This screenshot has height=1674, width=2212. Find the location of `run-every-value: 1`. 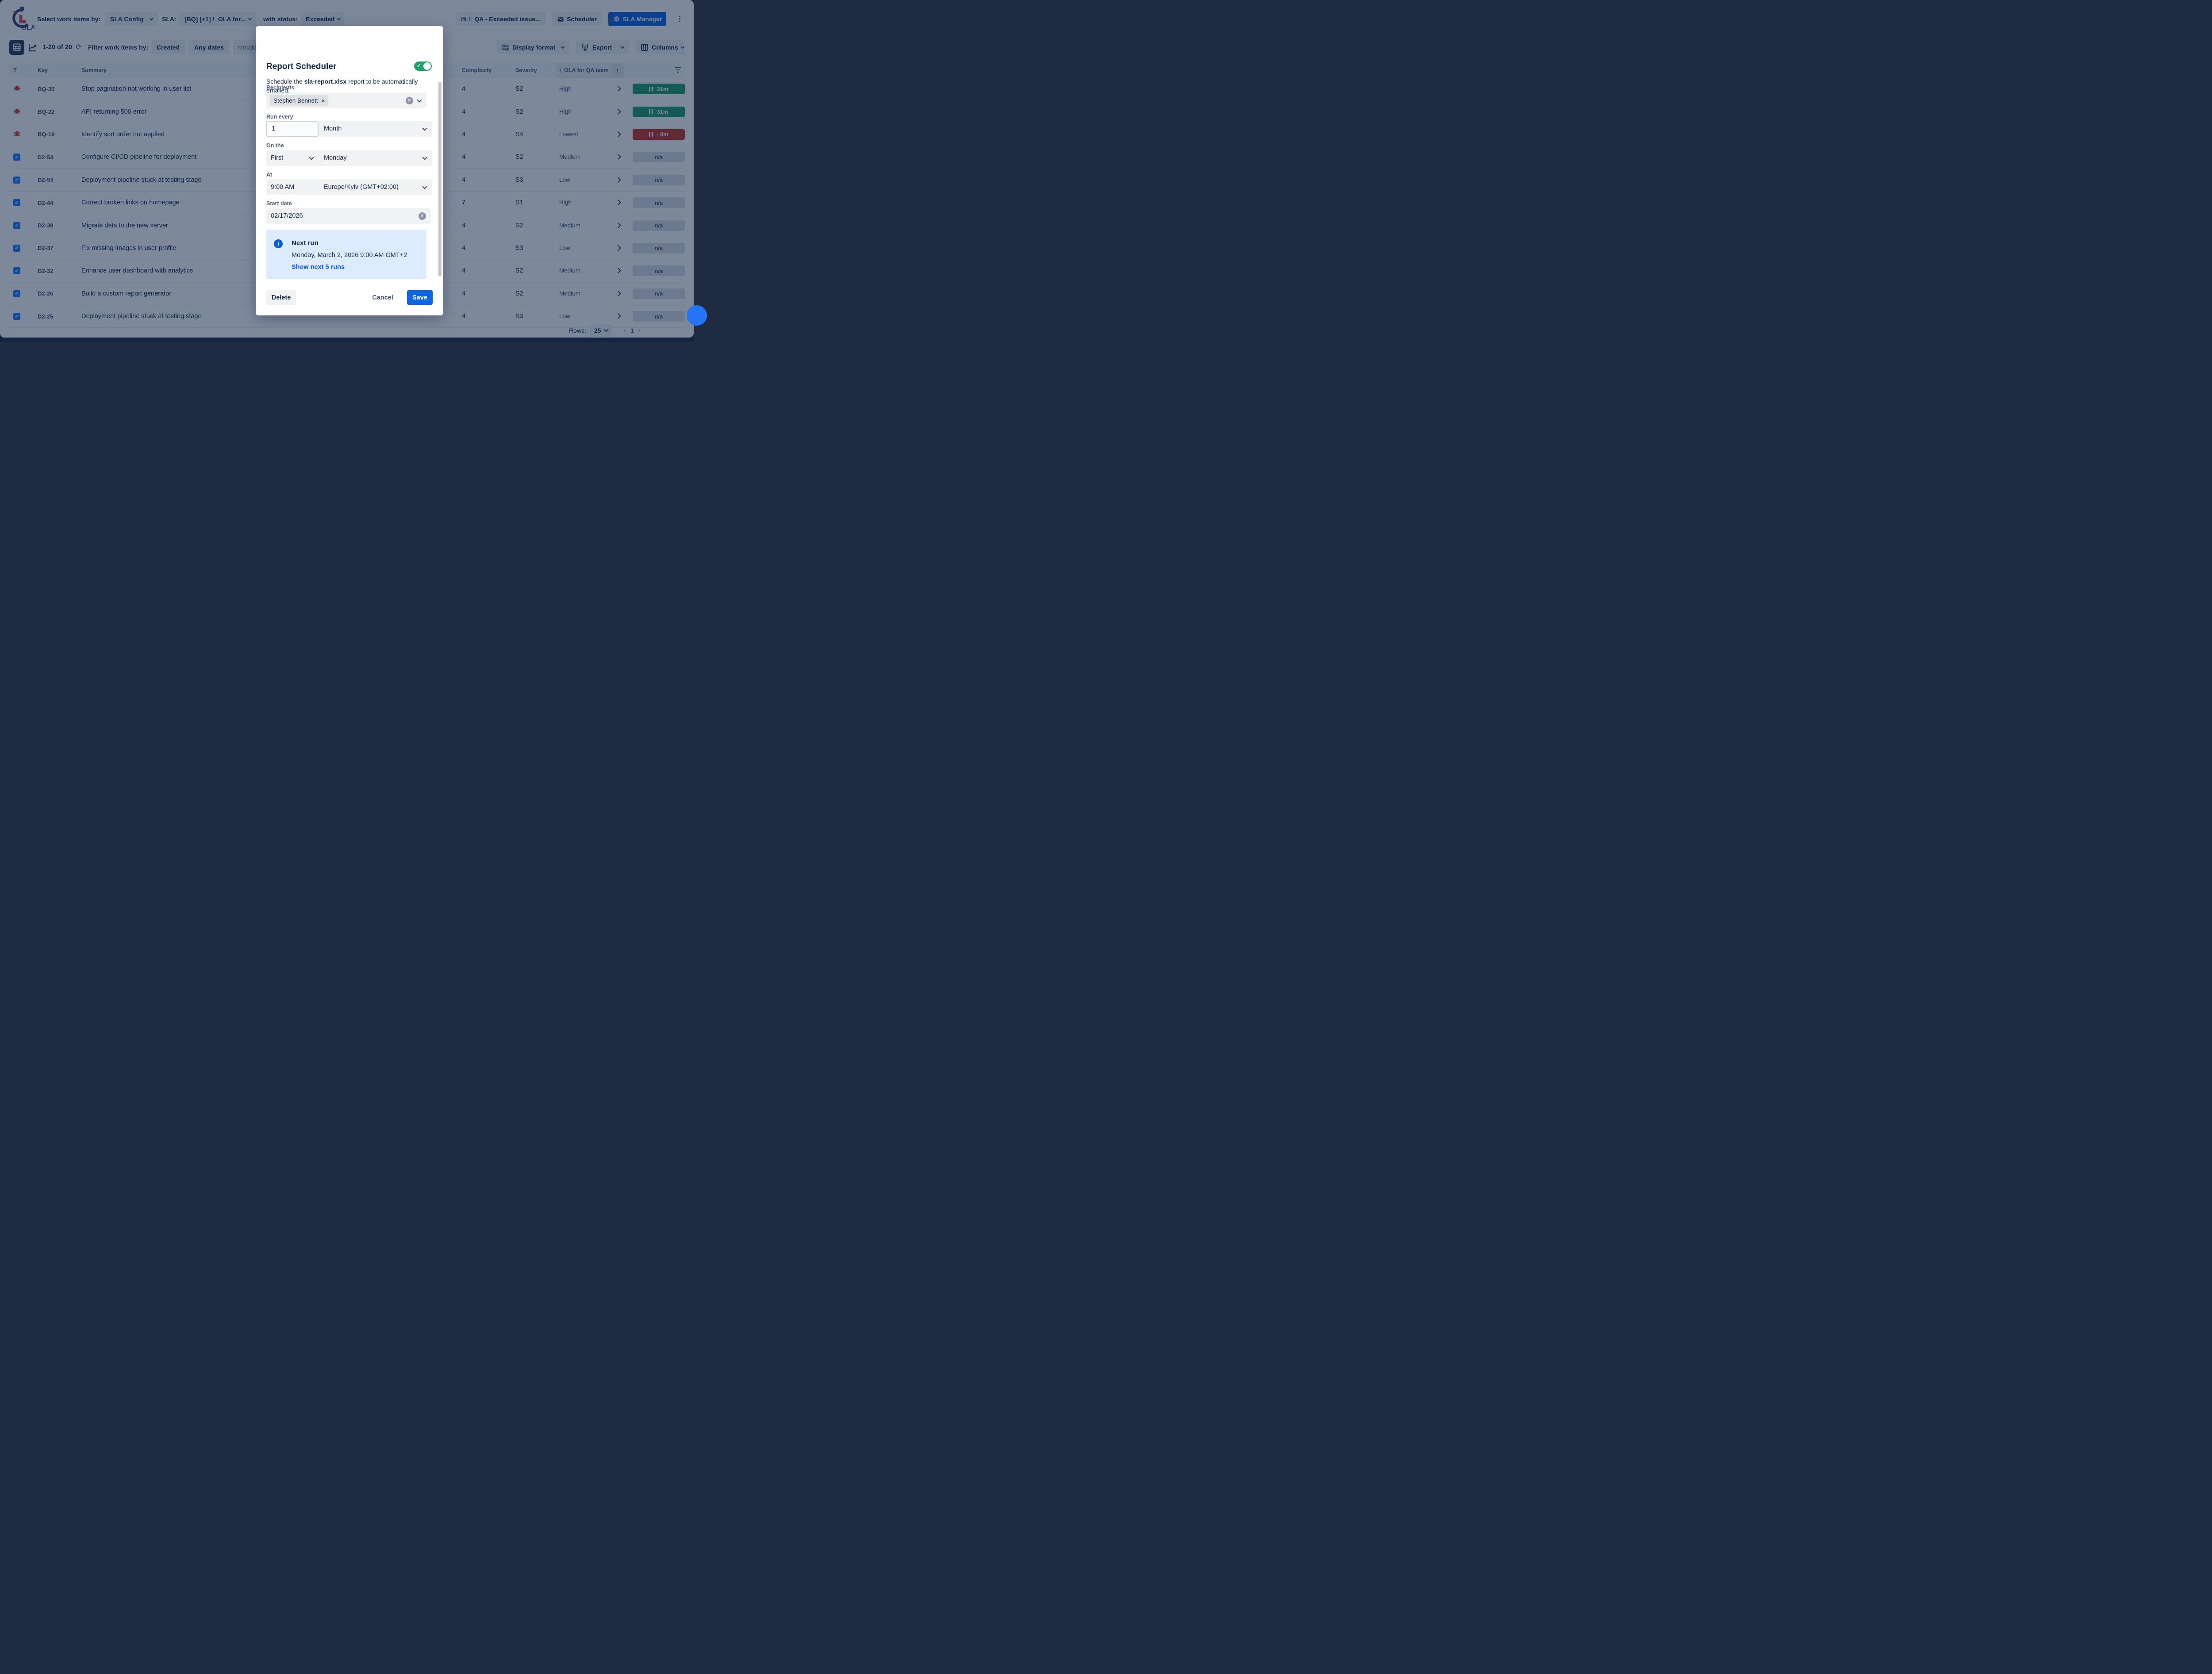

run-every-value: 1 is located at coordinates (274, 128).